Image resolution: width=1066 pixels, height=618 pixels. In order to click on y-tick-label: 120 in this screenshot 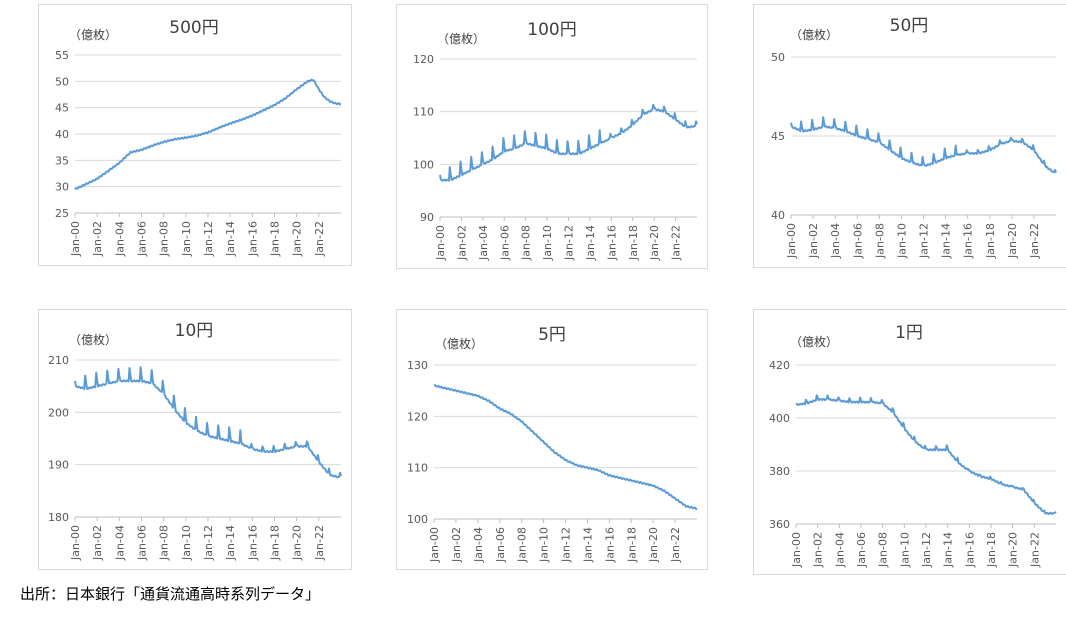, I will do `click(423, 59)`.